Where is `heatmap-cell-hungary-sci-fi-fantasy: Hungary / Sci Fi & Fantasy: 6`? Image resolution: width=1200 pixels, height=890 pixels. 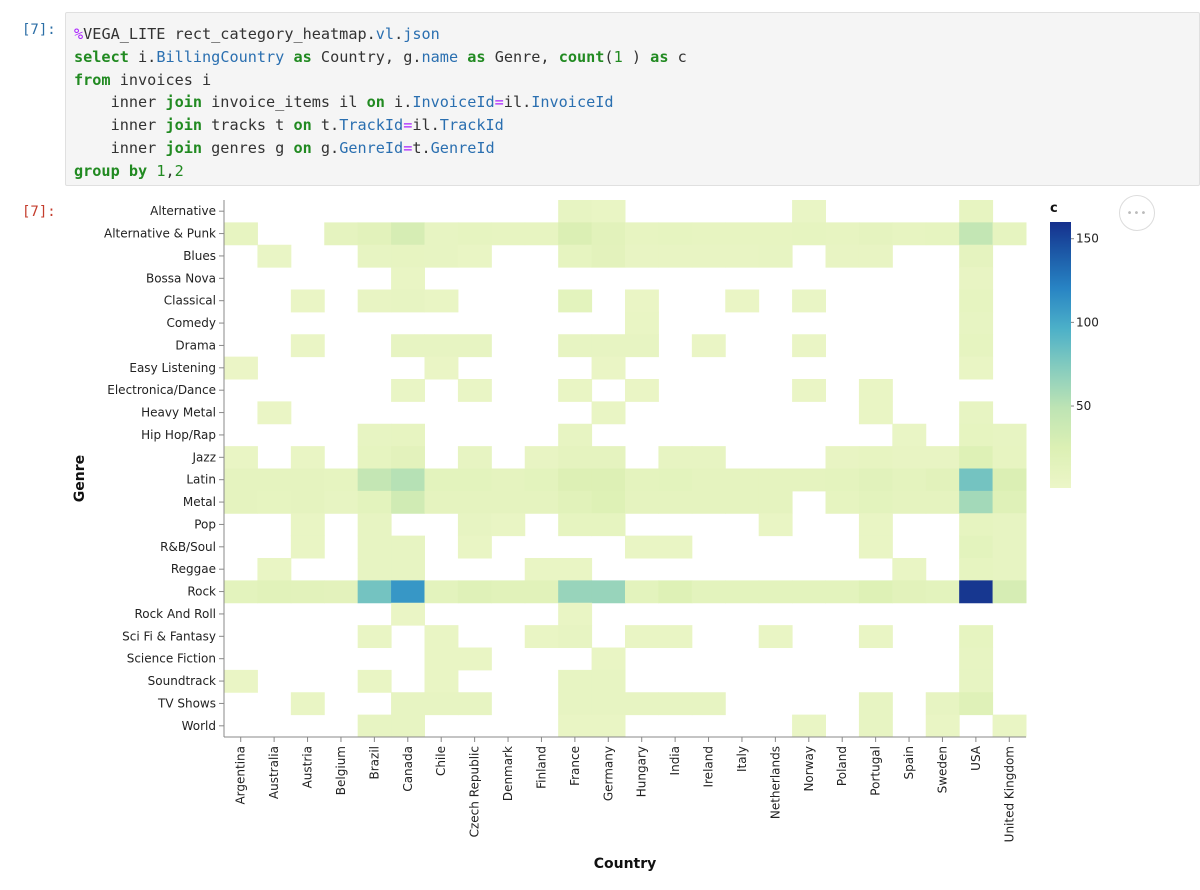
heatmap-cell-hungary-sci-fi-fantasy: Hungary / Sci Fi & Fantasy: 6 is located at coordinates (642, 637).